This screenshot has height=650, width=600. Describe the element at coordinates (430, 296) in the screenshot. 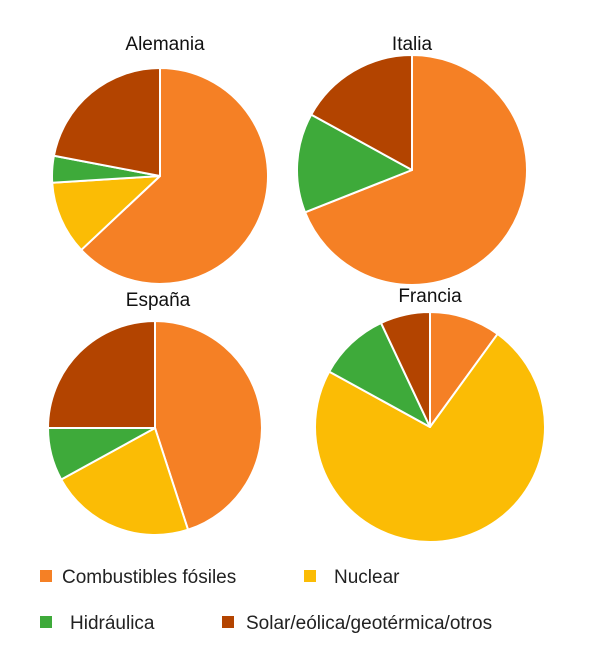

I see `pie-title: Francia` at that location.